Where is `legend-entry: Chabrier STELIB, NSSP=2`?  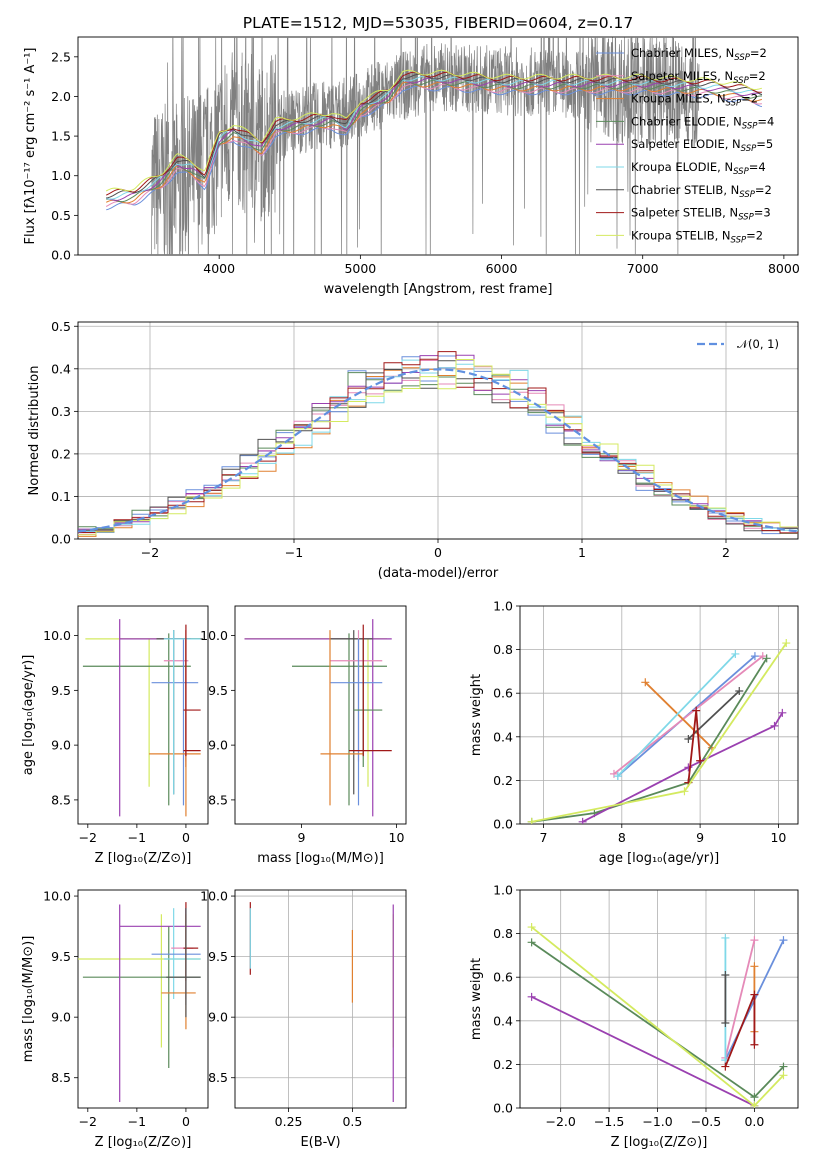 legend-entry: Chabrier STELIB, NSSP=2 is located at coordinates (701, 191).